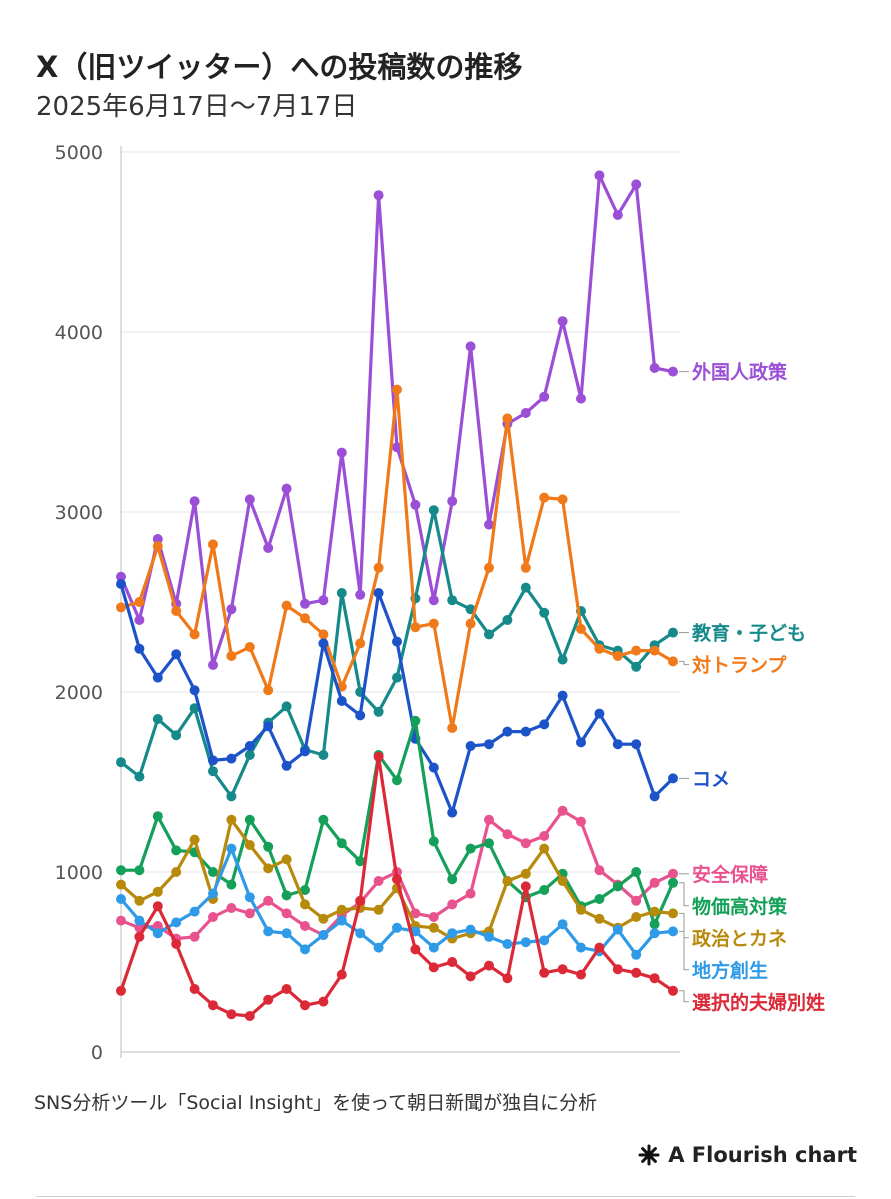 This screenshot has width=891, height=1199. I want to click on y-tick-label: 0, so click(97, 1053).